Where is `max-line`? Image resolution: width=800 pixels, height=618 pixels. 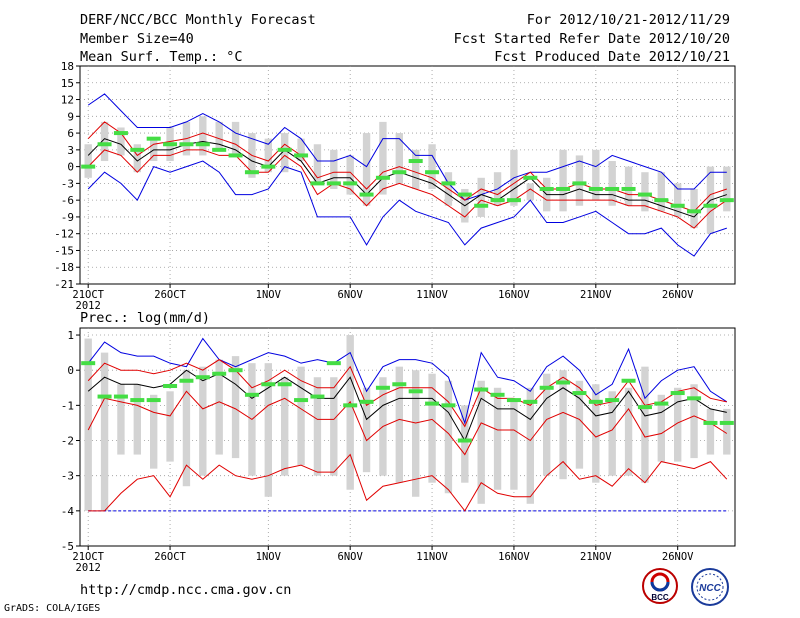 max-line is located at coordinates (407, 147).